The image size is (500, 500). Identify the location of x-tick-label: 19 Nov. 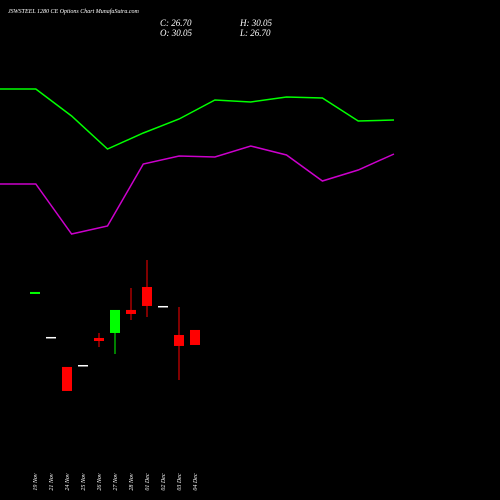
(36, 482).